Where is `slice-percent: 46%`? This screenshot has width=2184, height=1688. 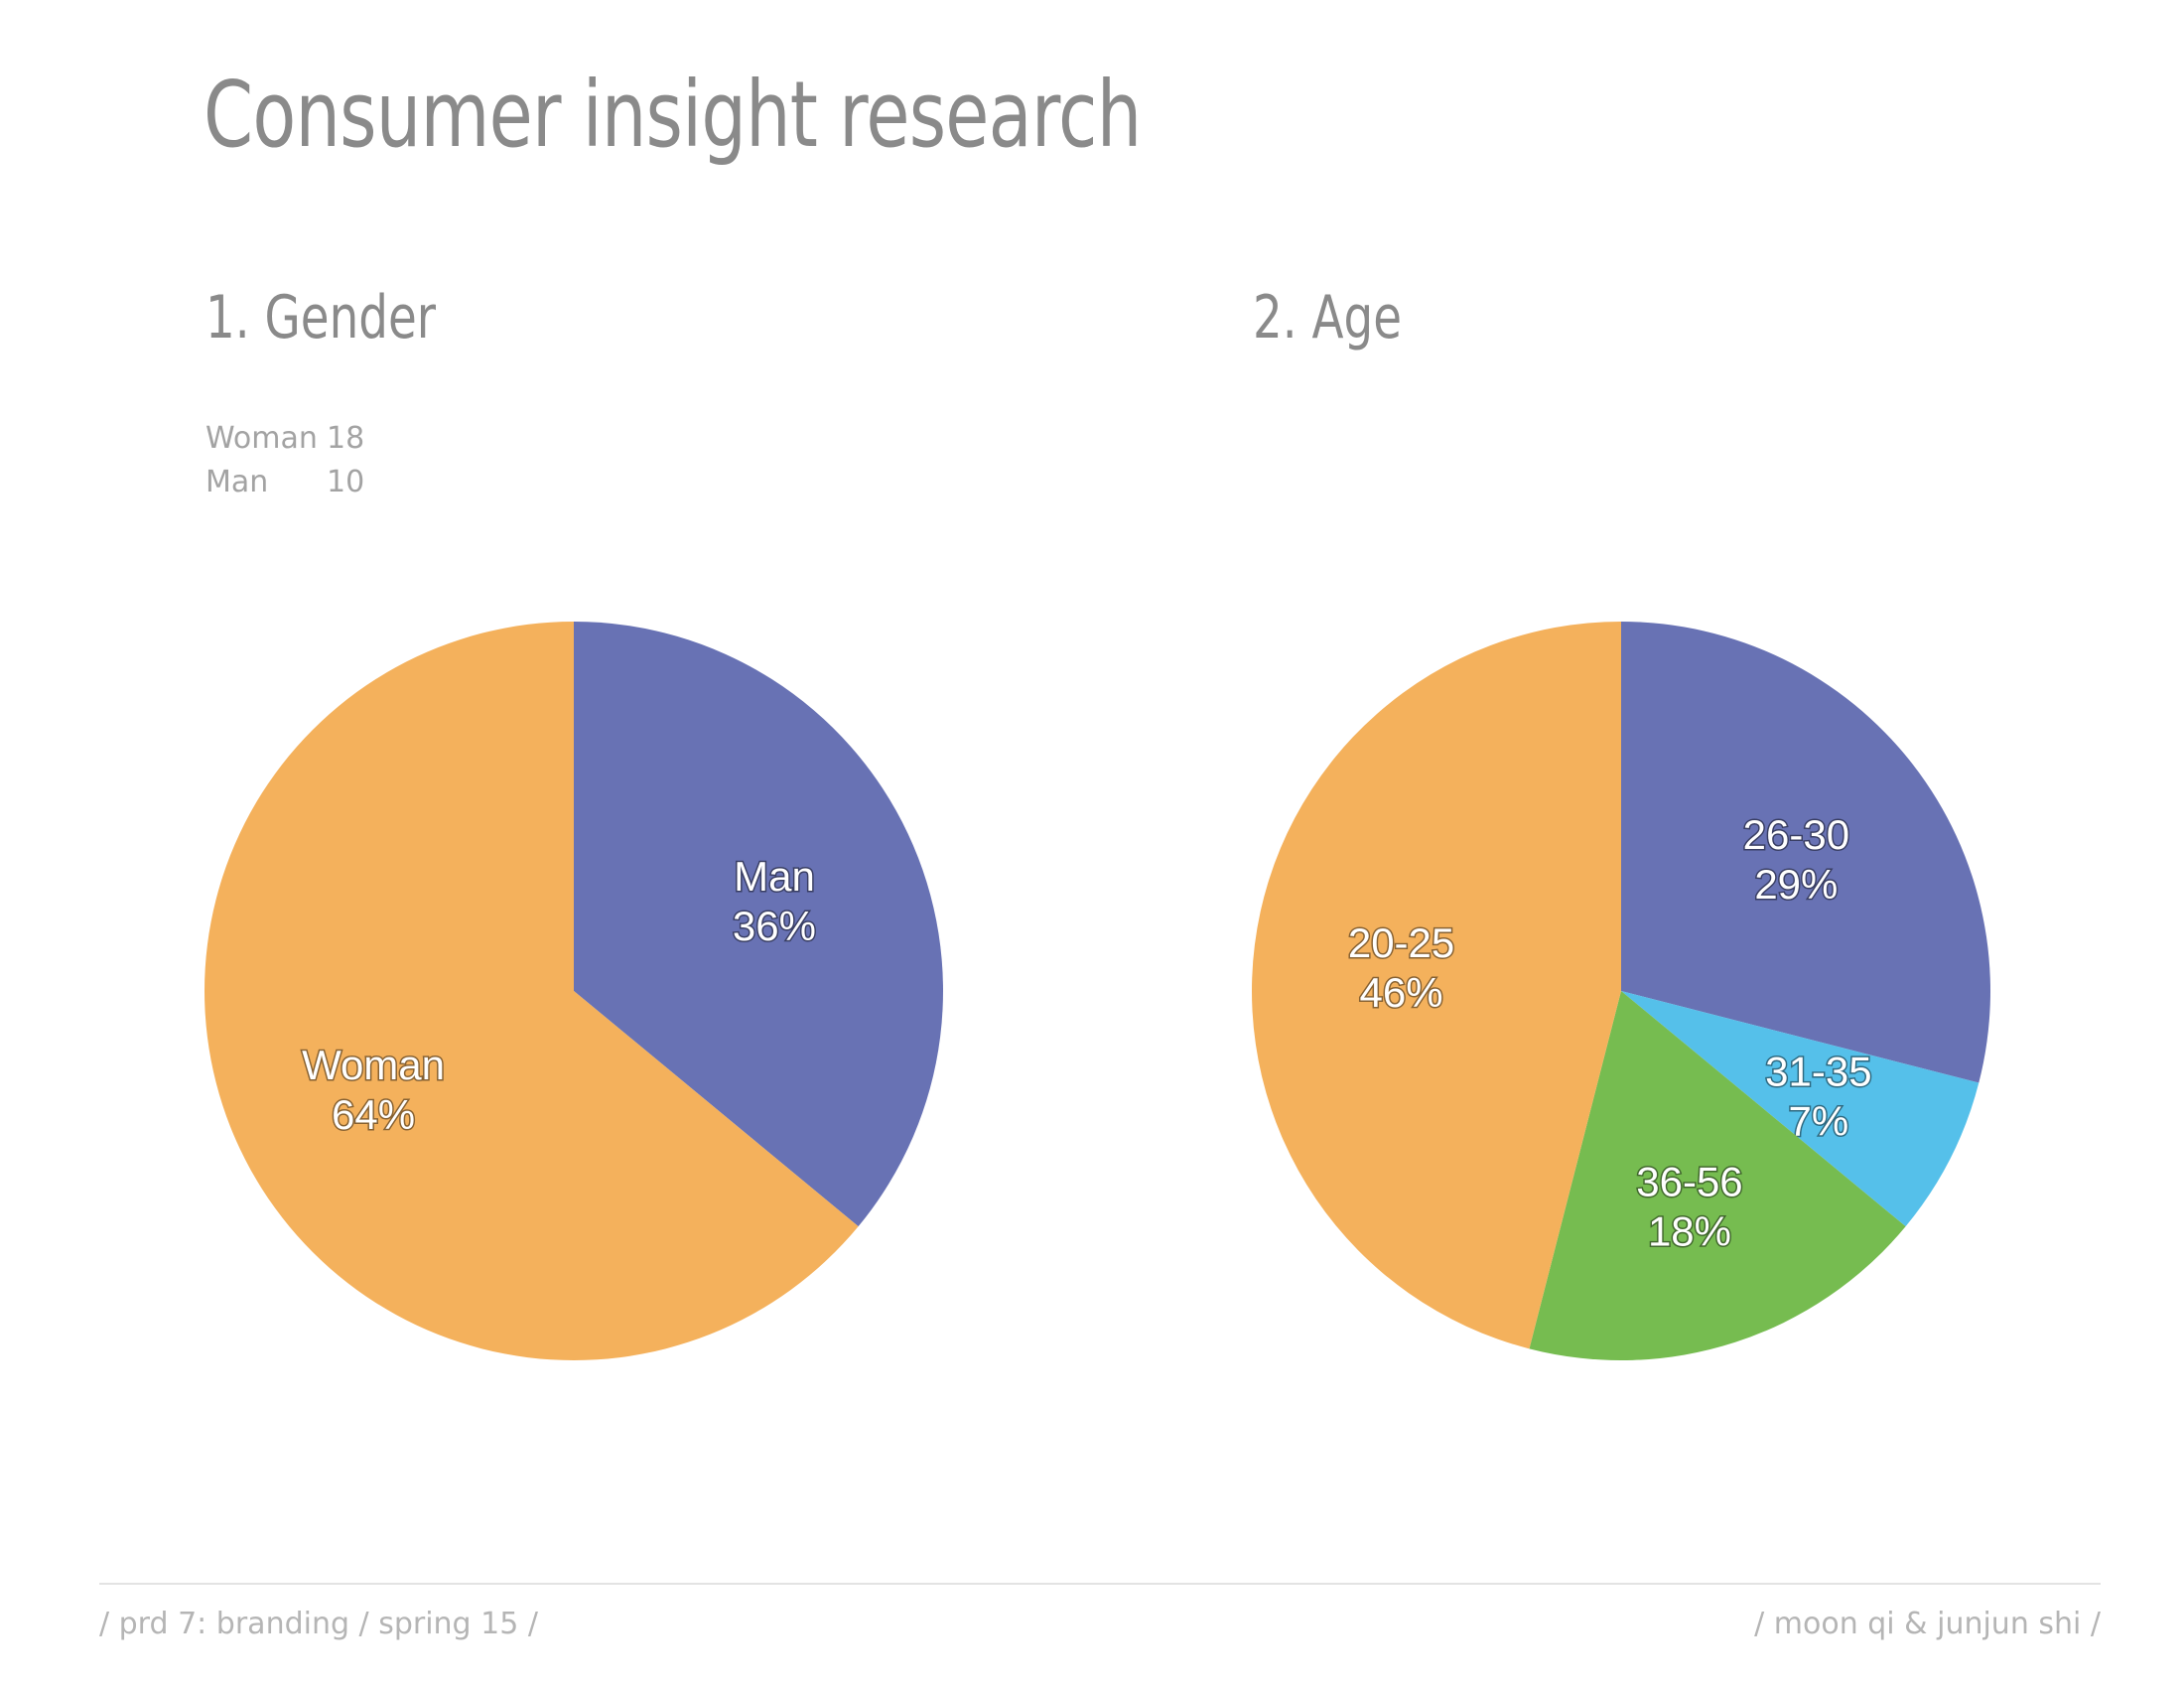 slice-percent: 46% is located at coordinates (1401, 992).